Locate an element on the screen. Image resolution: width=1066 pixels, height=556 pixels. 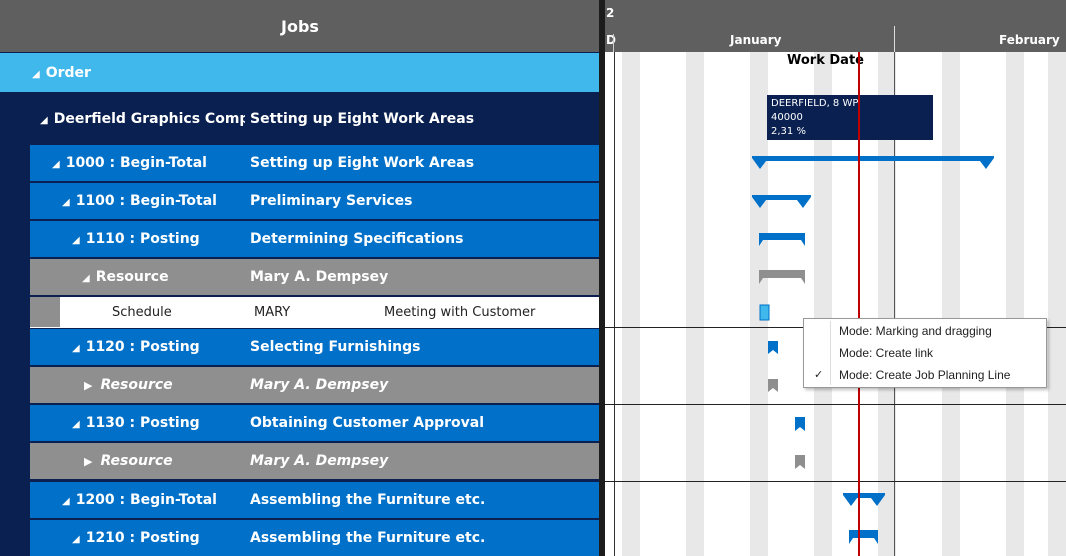
month-january: January is located at coordinates (756, 40).